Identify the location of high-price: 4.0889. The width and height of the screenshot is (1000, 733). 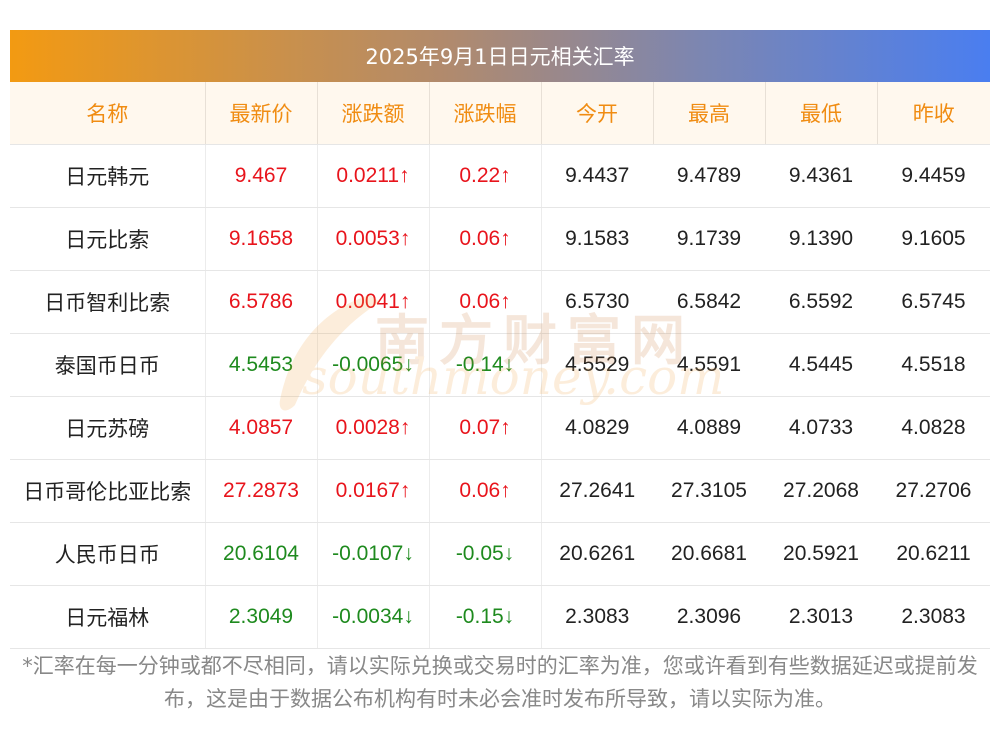
(709, 428).